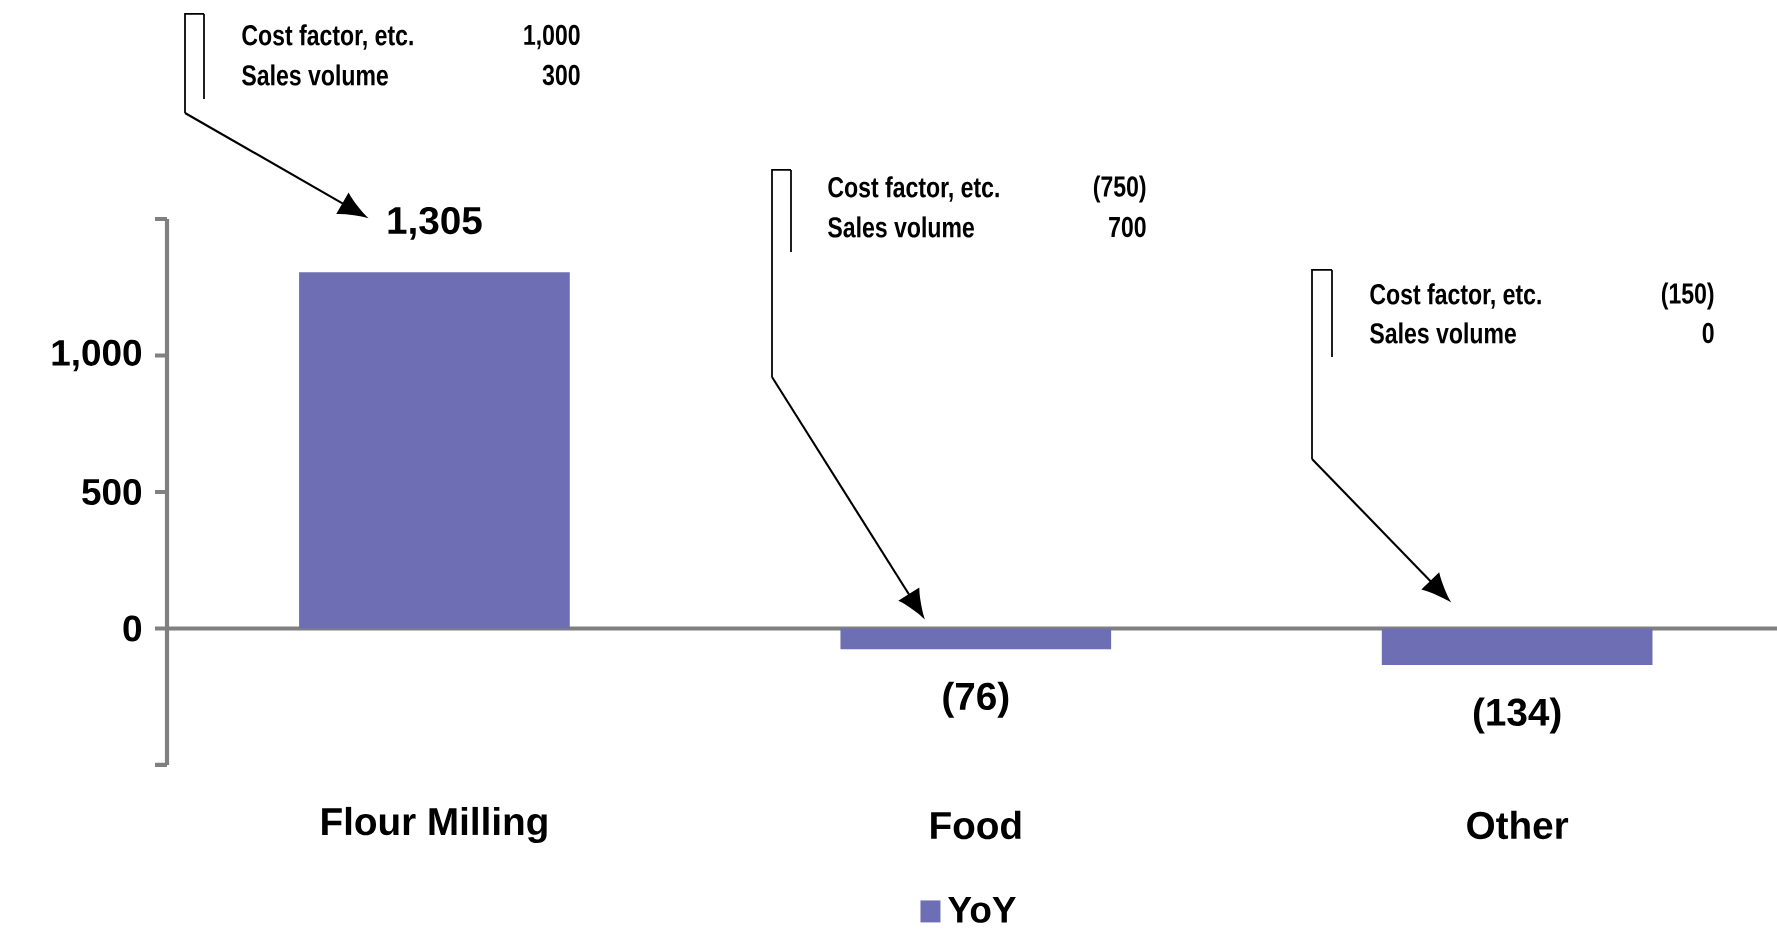 Image resolution: width=1777 pixels, height=930 pixels. What do you see at coordinates (1127, 227) in the screenshot?
I see `annotation: 700` at bounding box center [1127, 227].